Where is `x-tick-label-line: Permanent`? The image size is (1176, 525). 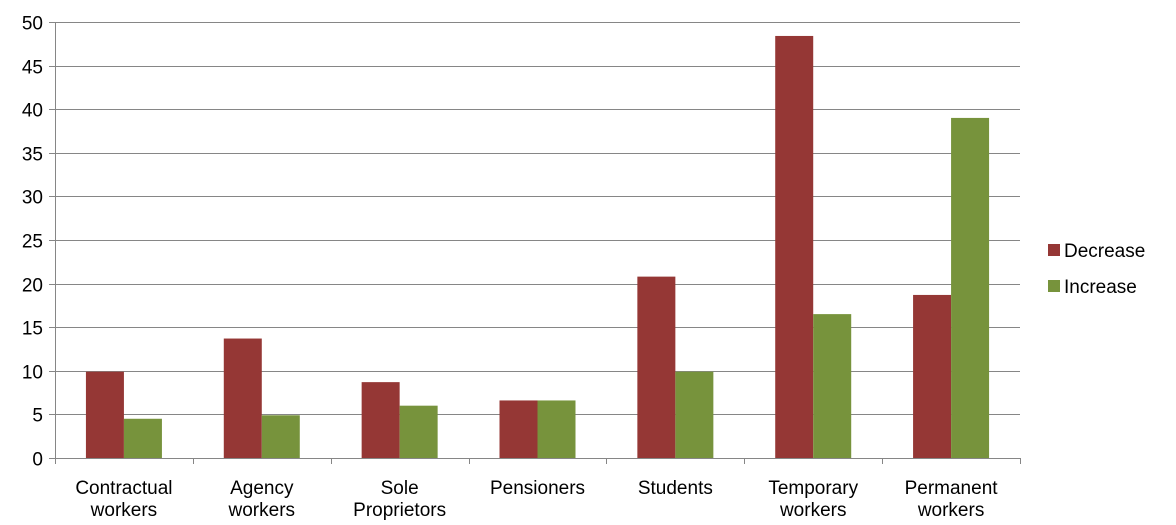 x-tick-label-line: Permanent is located at coordinates (952, 488).